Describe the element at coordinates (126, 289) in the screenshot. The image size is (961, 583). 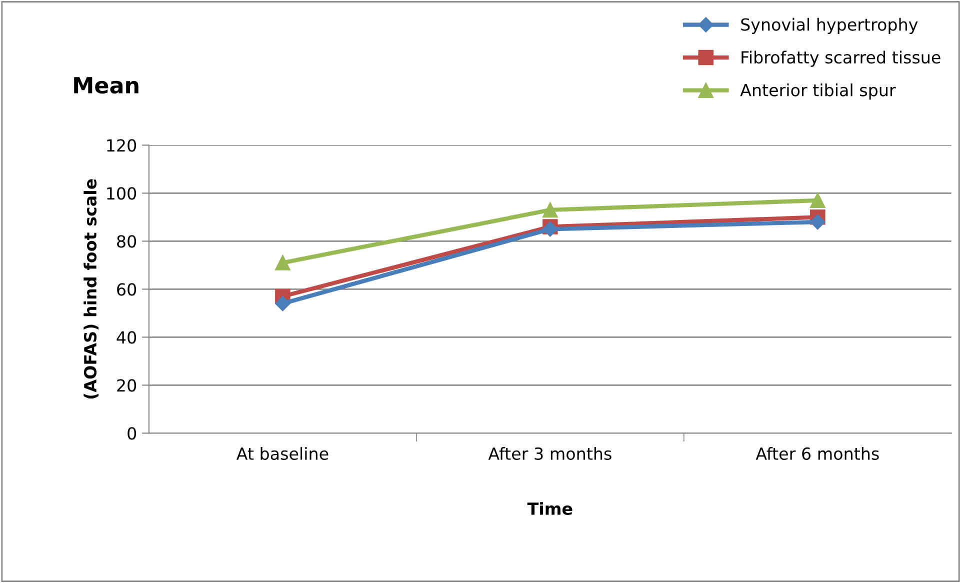
I see `y-tick-label: 60` at that location.